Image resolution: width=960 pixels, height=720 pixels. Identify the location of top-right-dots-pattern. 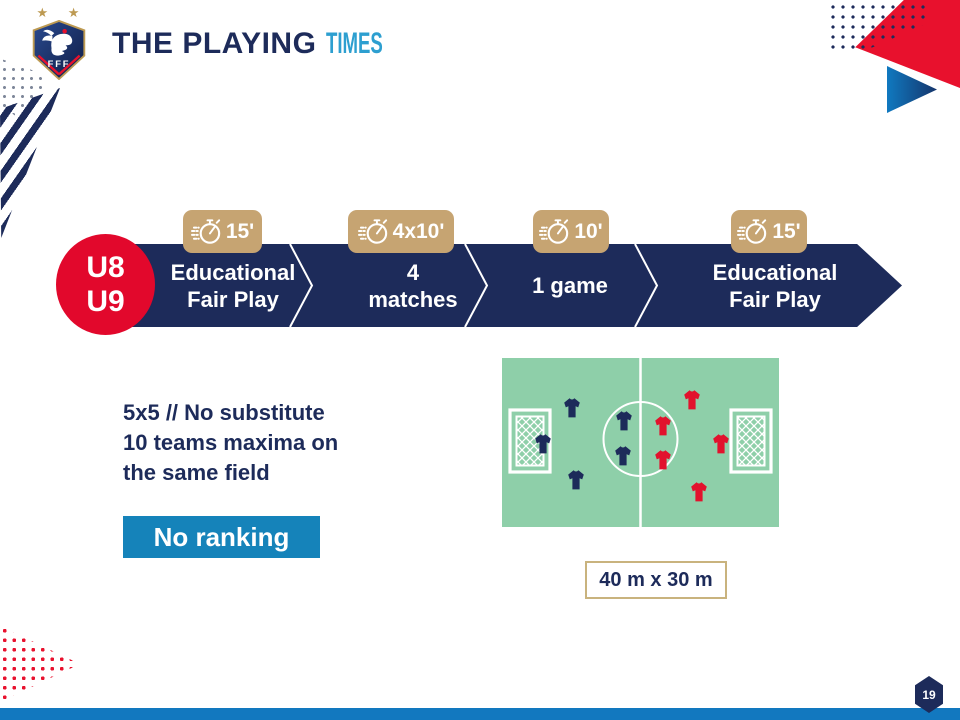
(877, 28).